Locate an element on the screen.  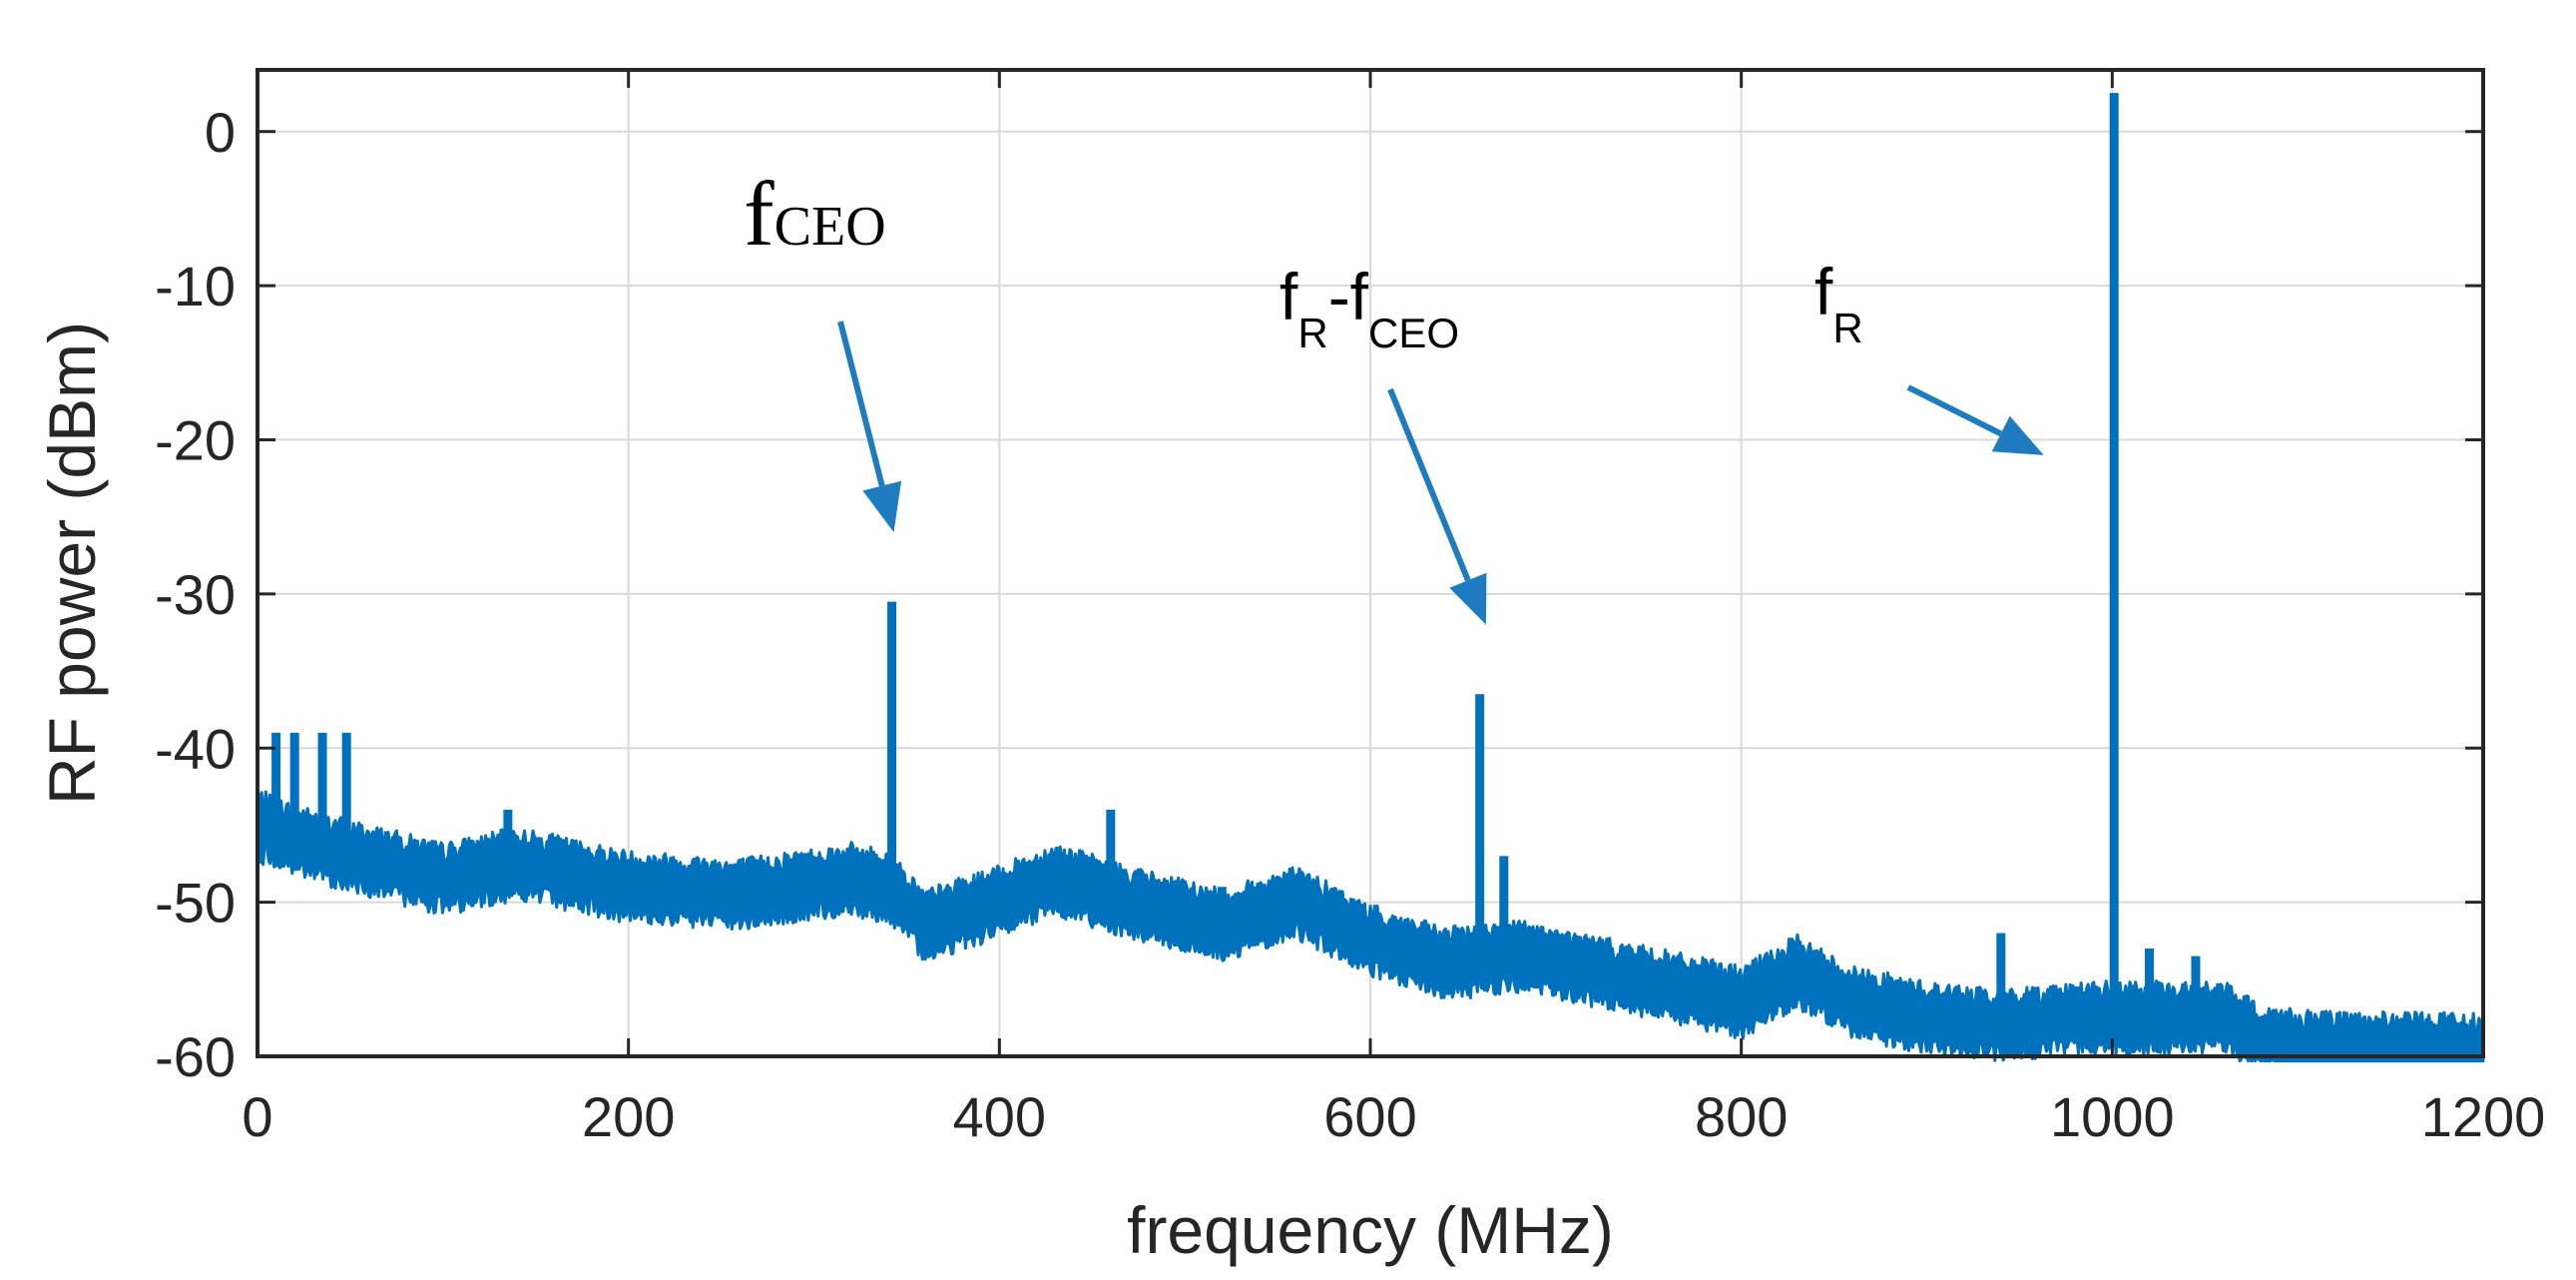
y-tick-label: -50 is located at coordinates (196, 903).